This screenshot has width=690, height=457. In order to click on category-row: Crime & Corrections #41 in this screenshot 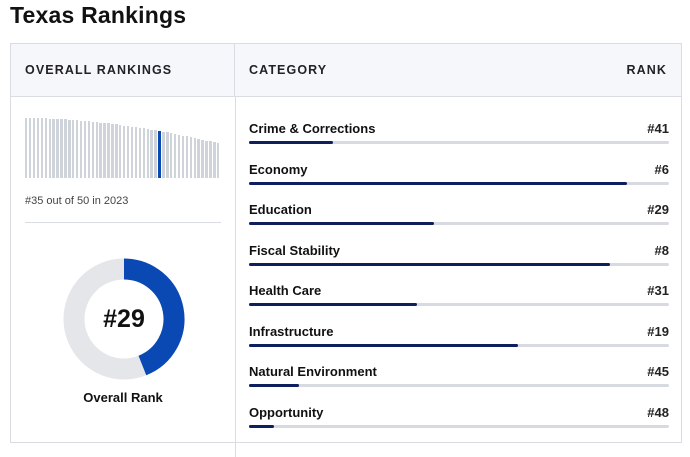, I will do `click(459, 137)`.